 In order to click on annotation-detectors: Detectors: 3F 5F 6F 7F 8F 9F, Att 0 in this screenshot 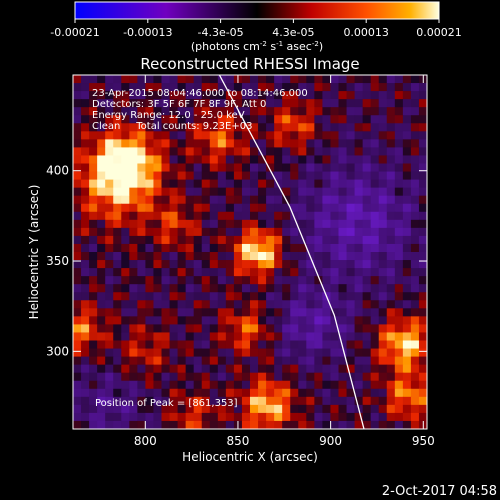, I will do `click(179, 104)`.